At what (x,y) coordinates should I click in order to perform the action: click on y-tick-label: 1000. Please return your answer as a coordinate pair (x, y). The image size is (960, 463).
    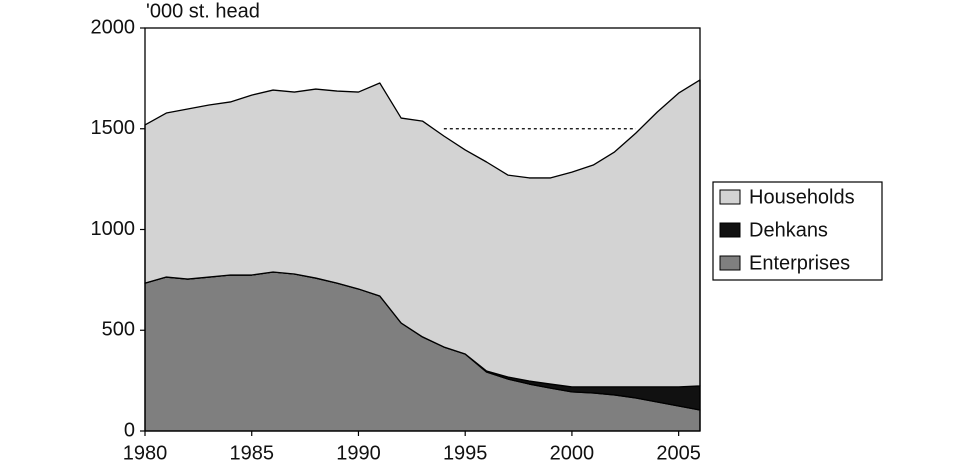
    Looking at the image, I should click on (113, 229).